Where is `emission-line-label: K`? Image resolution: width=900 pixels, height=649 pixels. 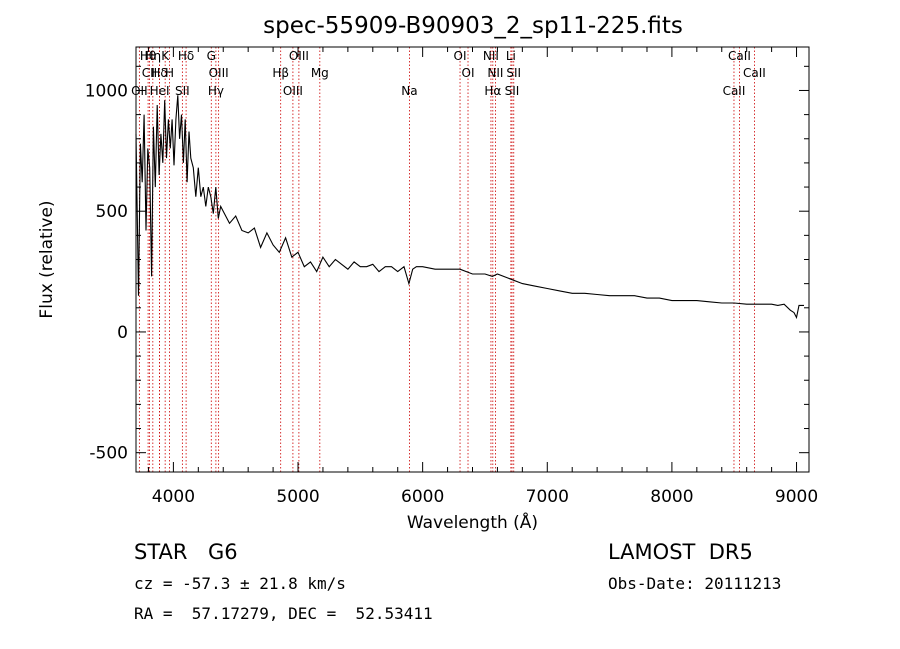 emission-line-label: K is located at coordinates (165, 56).